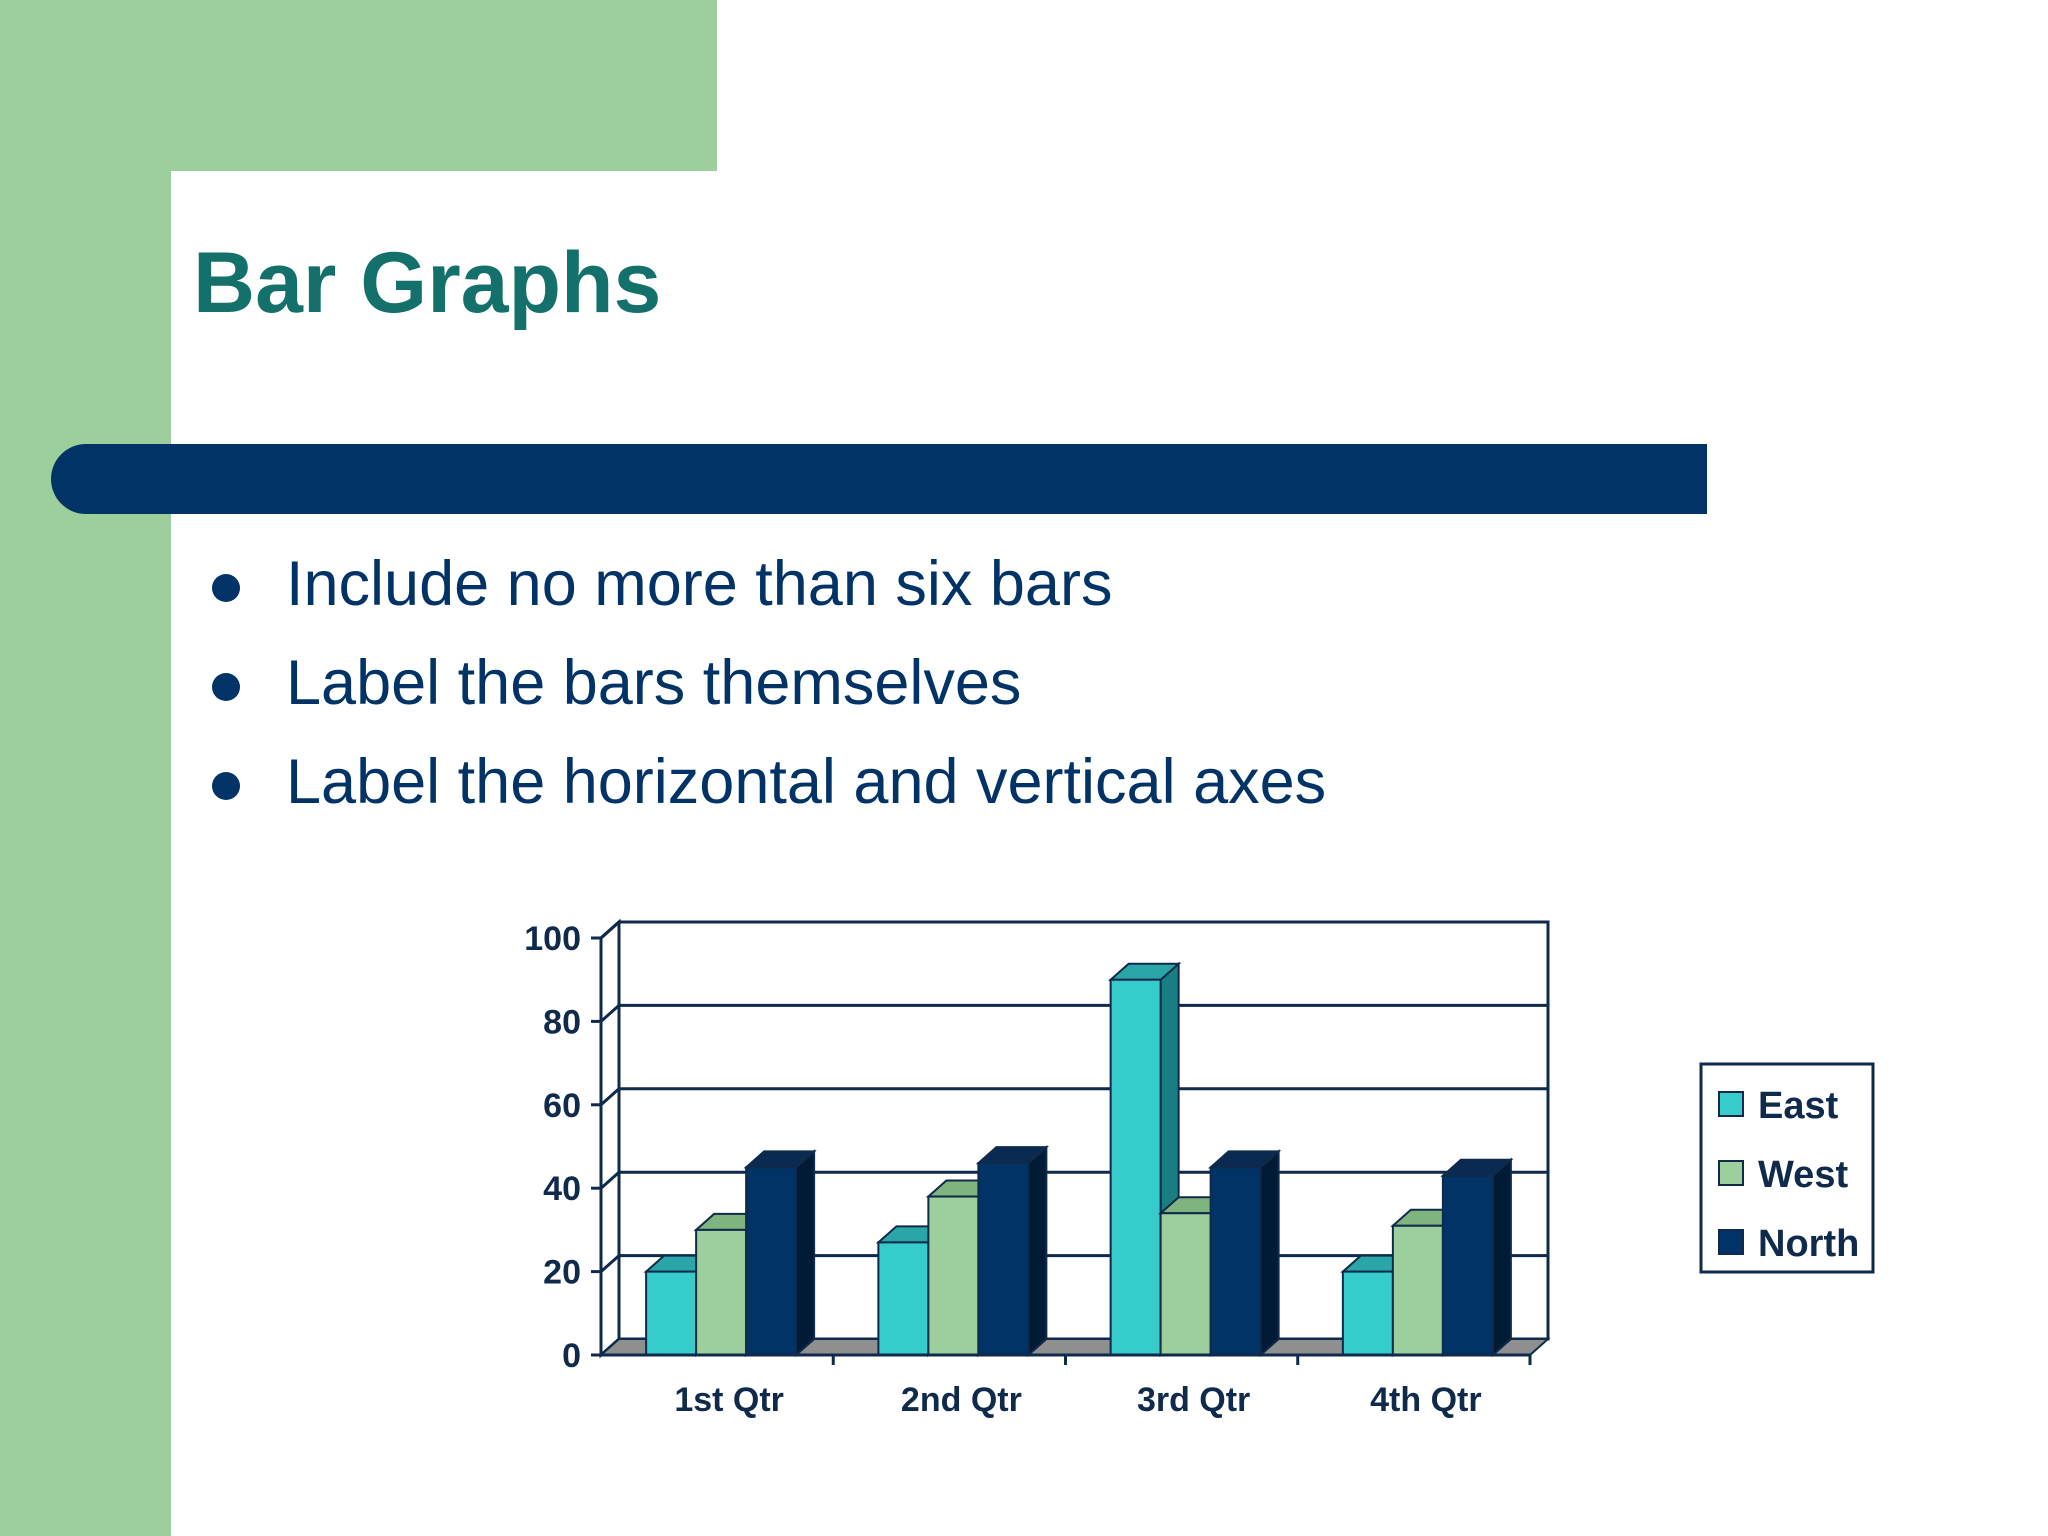 The image size is (2048, 1536). What do you see at coordinates (610, 1138) in the screenshot?
I see `plot-side-wall` at bounding box center [610, 1138].